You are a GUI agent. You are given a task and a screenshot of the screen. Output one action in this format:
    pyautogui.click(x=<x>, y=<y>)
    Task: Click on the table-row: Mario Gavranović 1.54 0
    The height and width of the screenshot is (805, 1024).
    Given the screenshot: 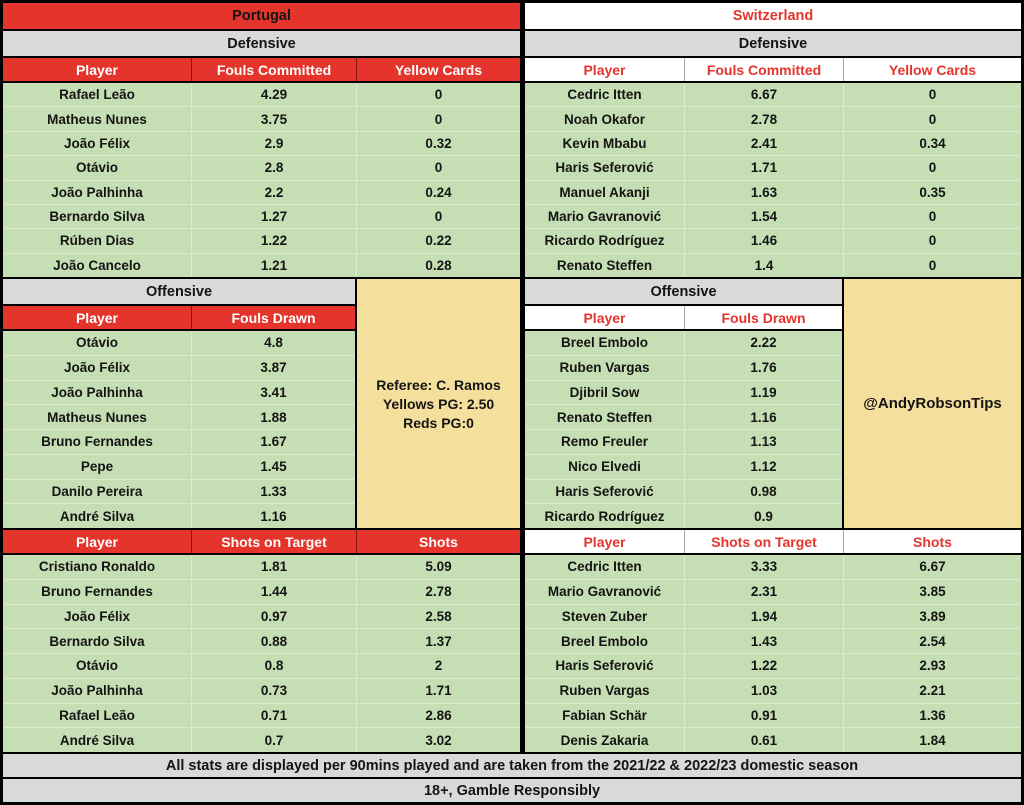 What is the action you would take?
    pyautogui.click(x=773, y=216)
    